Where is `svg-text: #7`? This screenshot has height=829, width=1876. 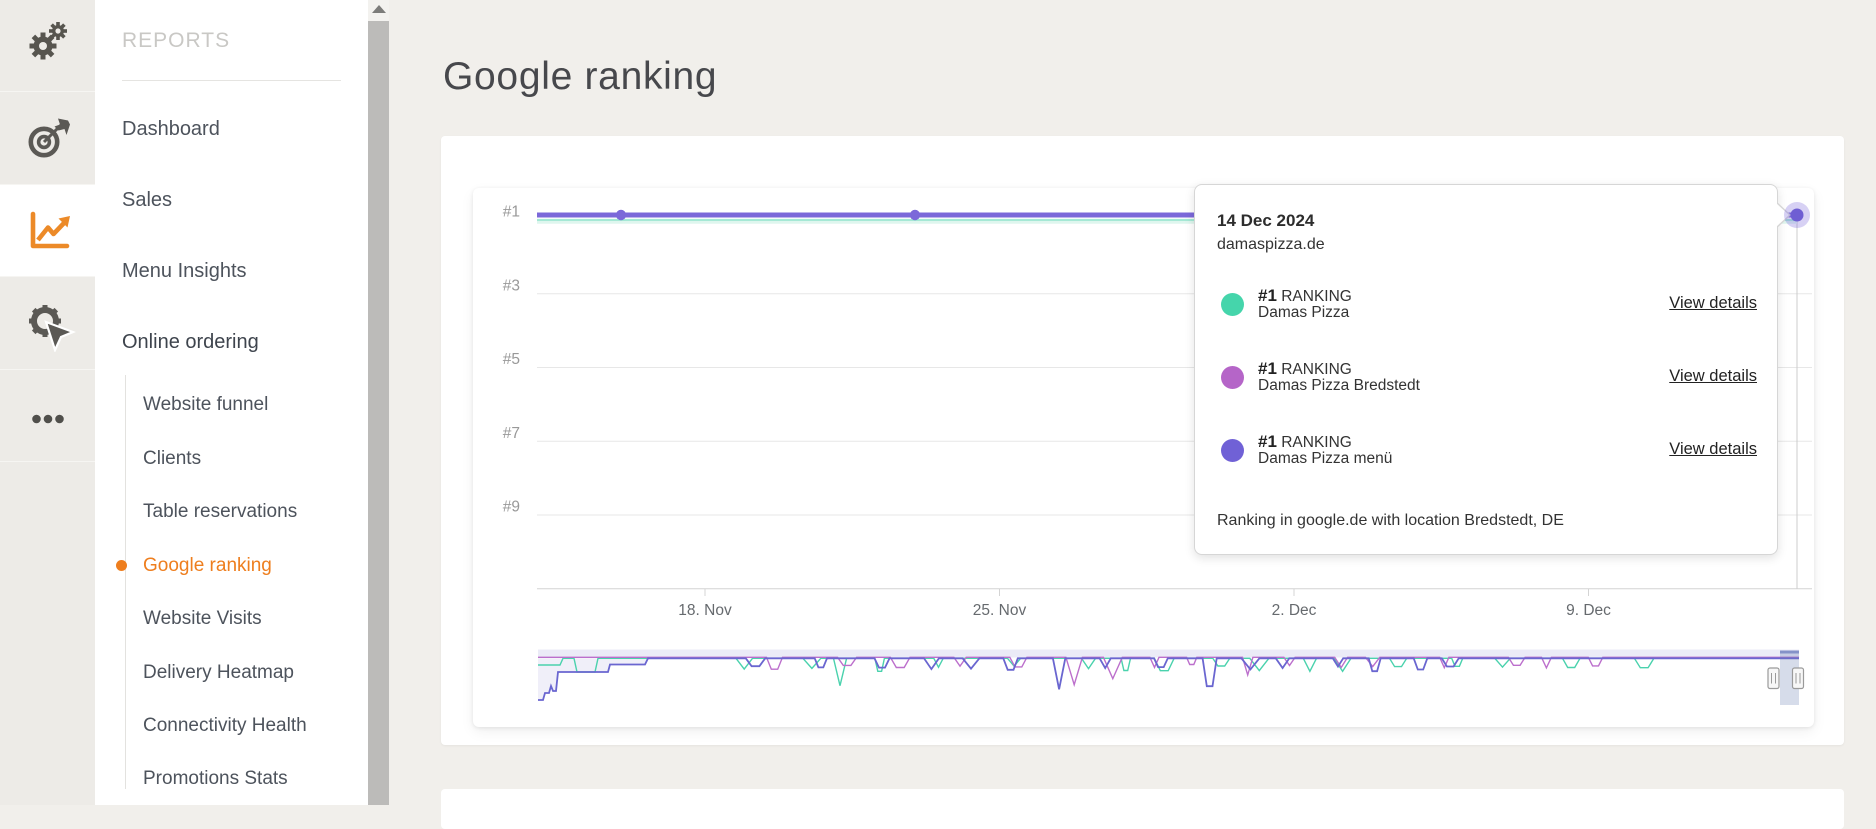
svg-text: #7 is located at coordinates (511, 433).